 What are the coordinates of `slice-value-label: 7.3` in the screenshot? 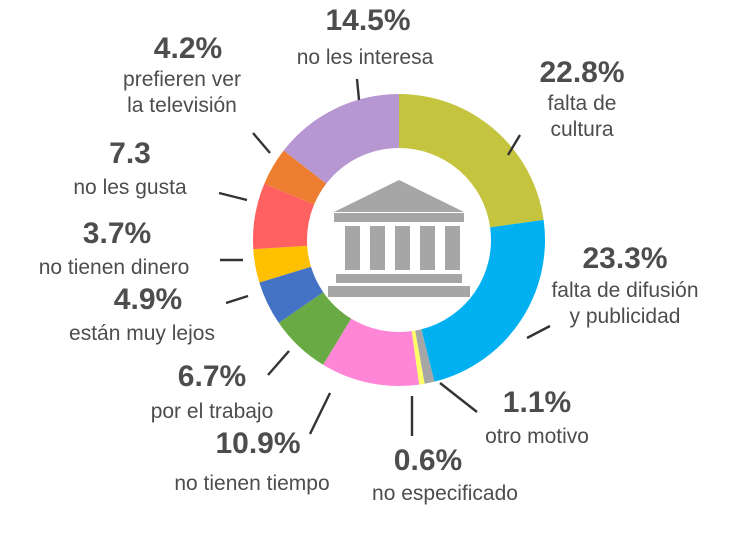 It's located at (130, 153).